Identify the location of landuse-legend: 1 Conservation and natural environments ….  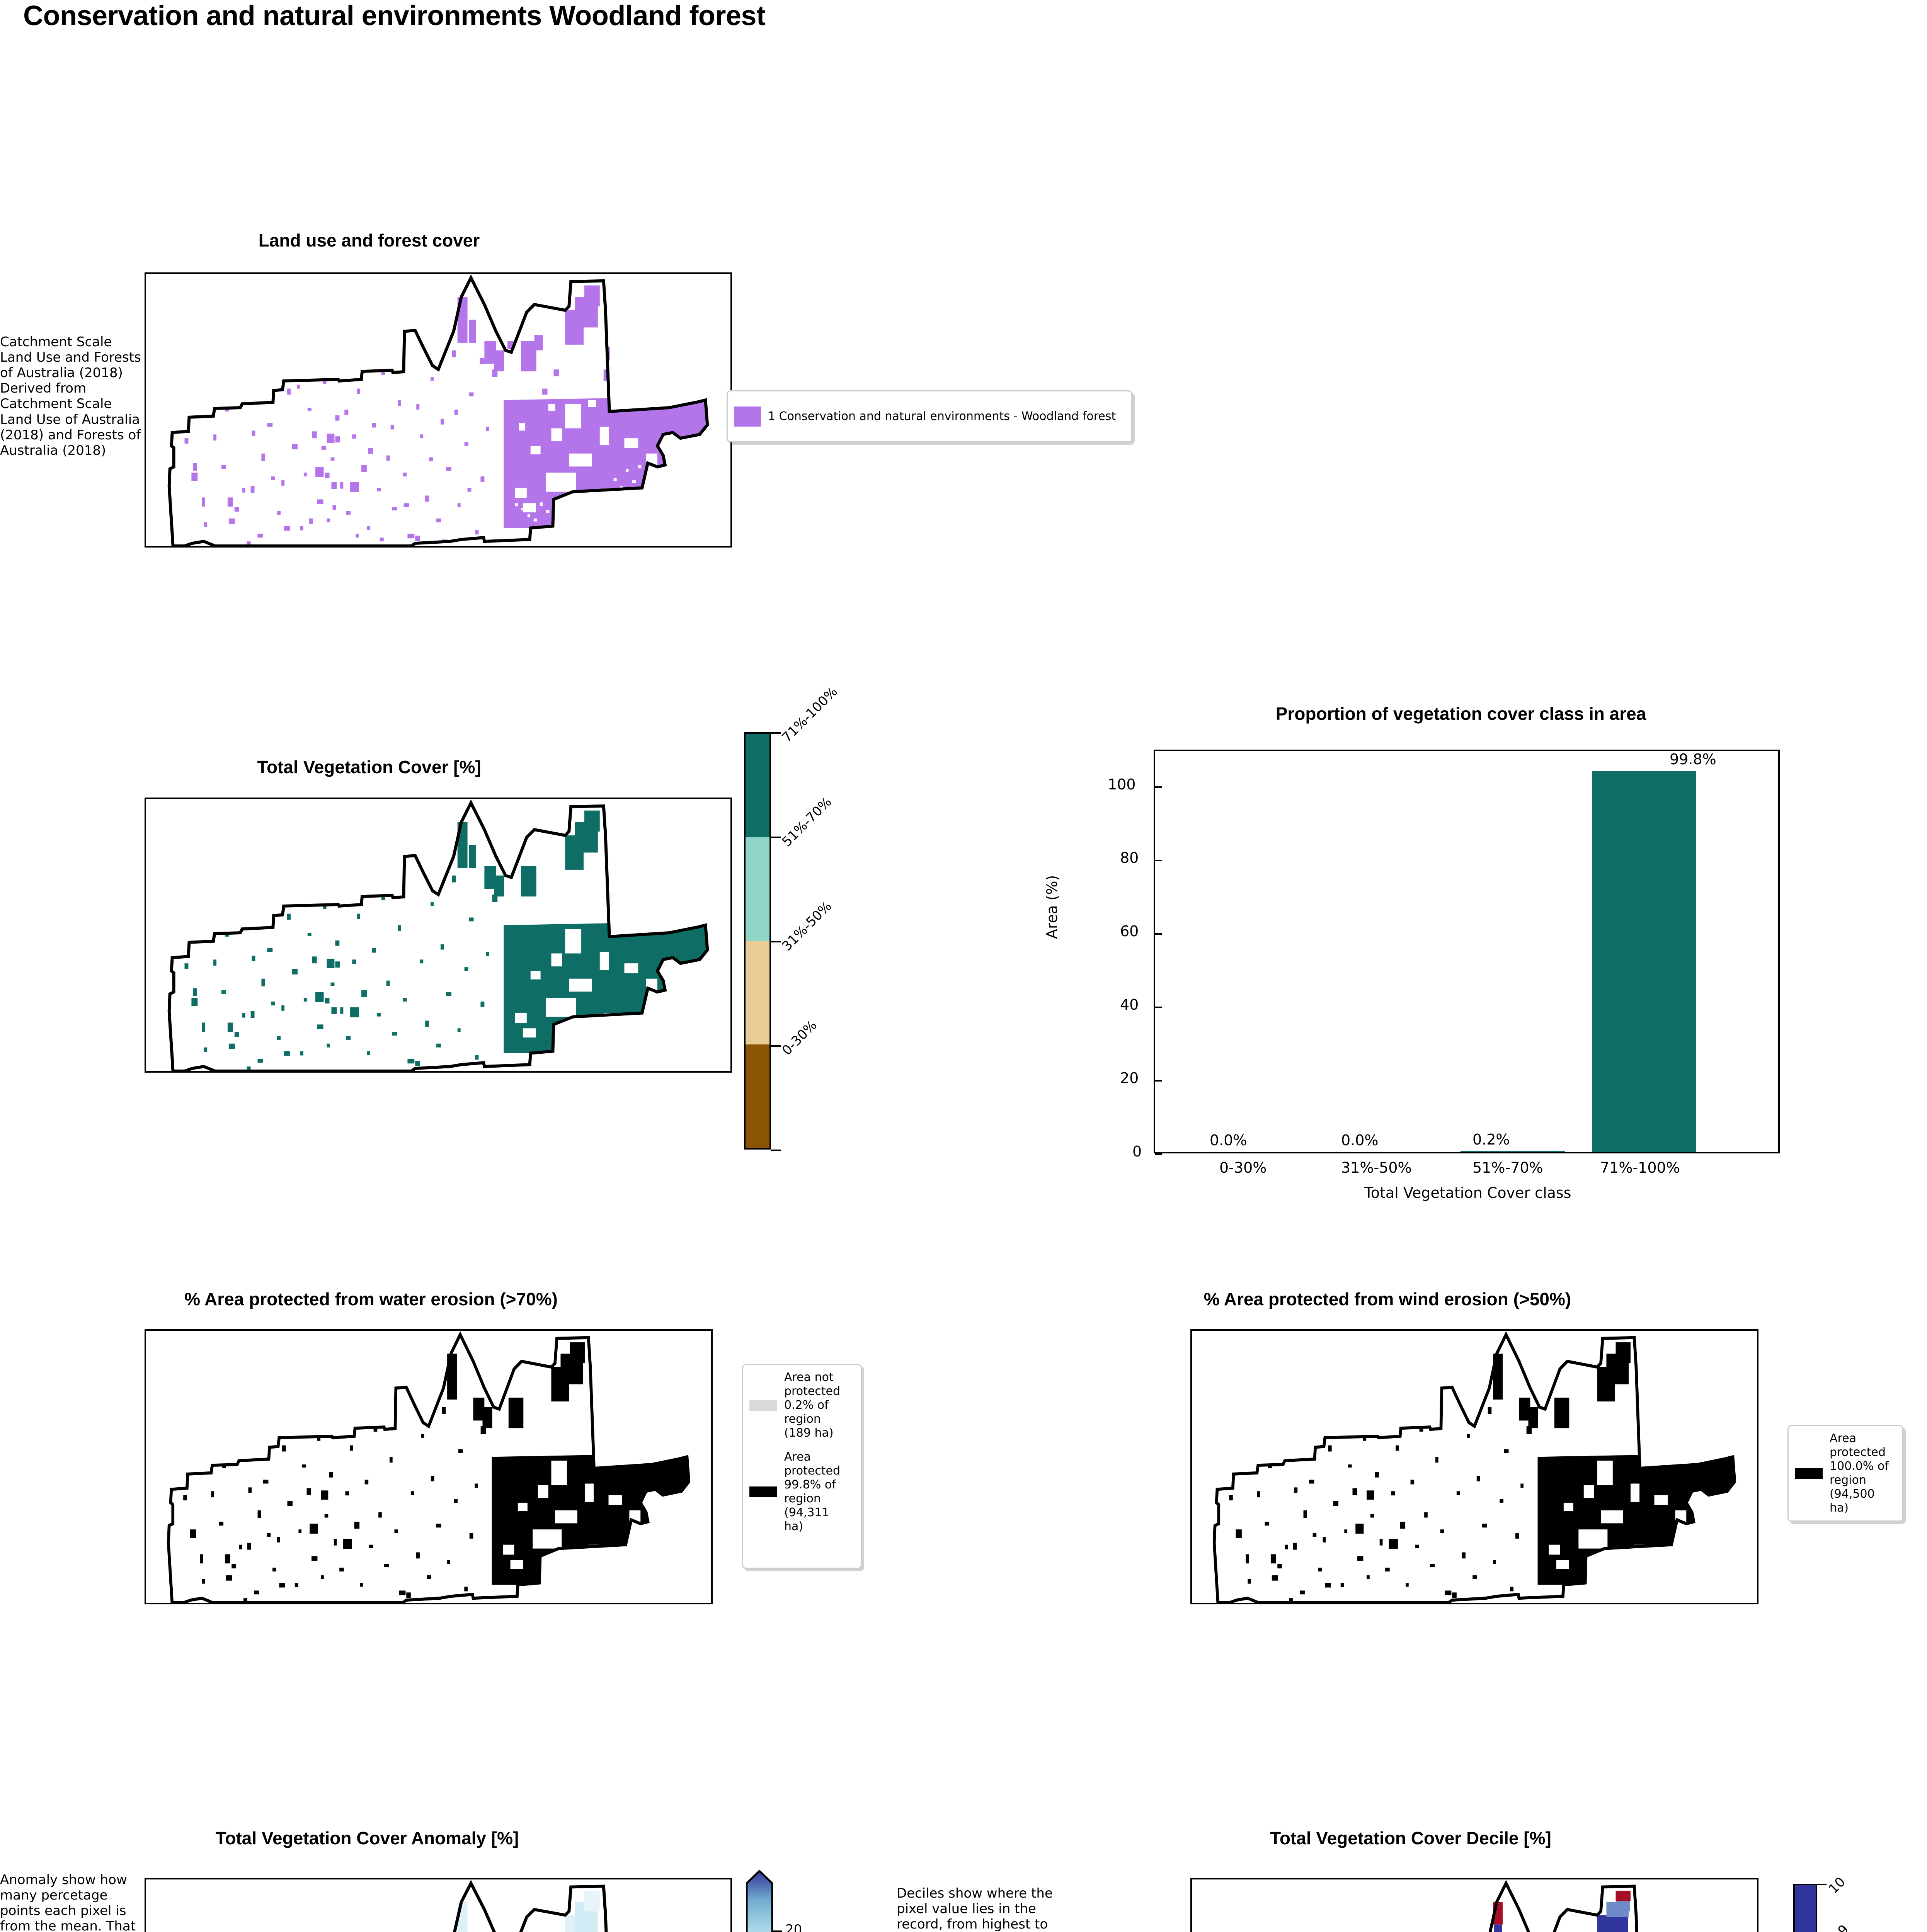
(930, 416).